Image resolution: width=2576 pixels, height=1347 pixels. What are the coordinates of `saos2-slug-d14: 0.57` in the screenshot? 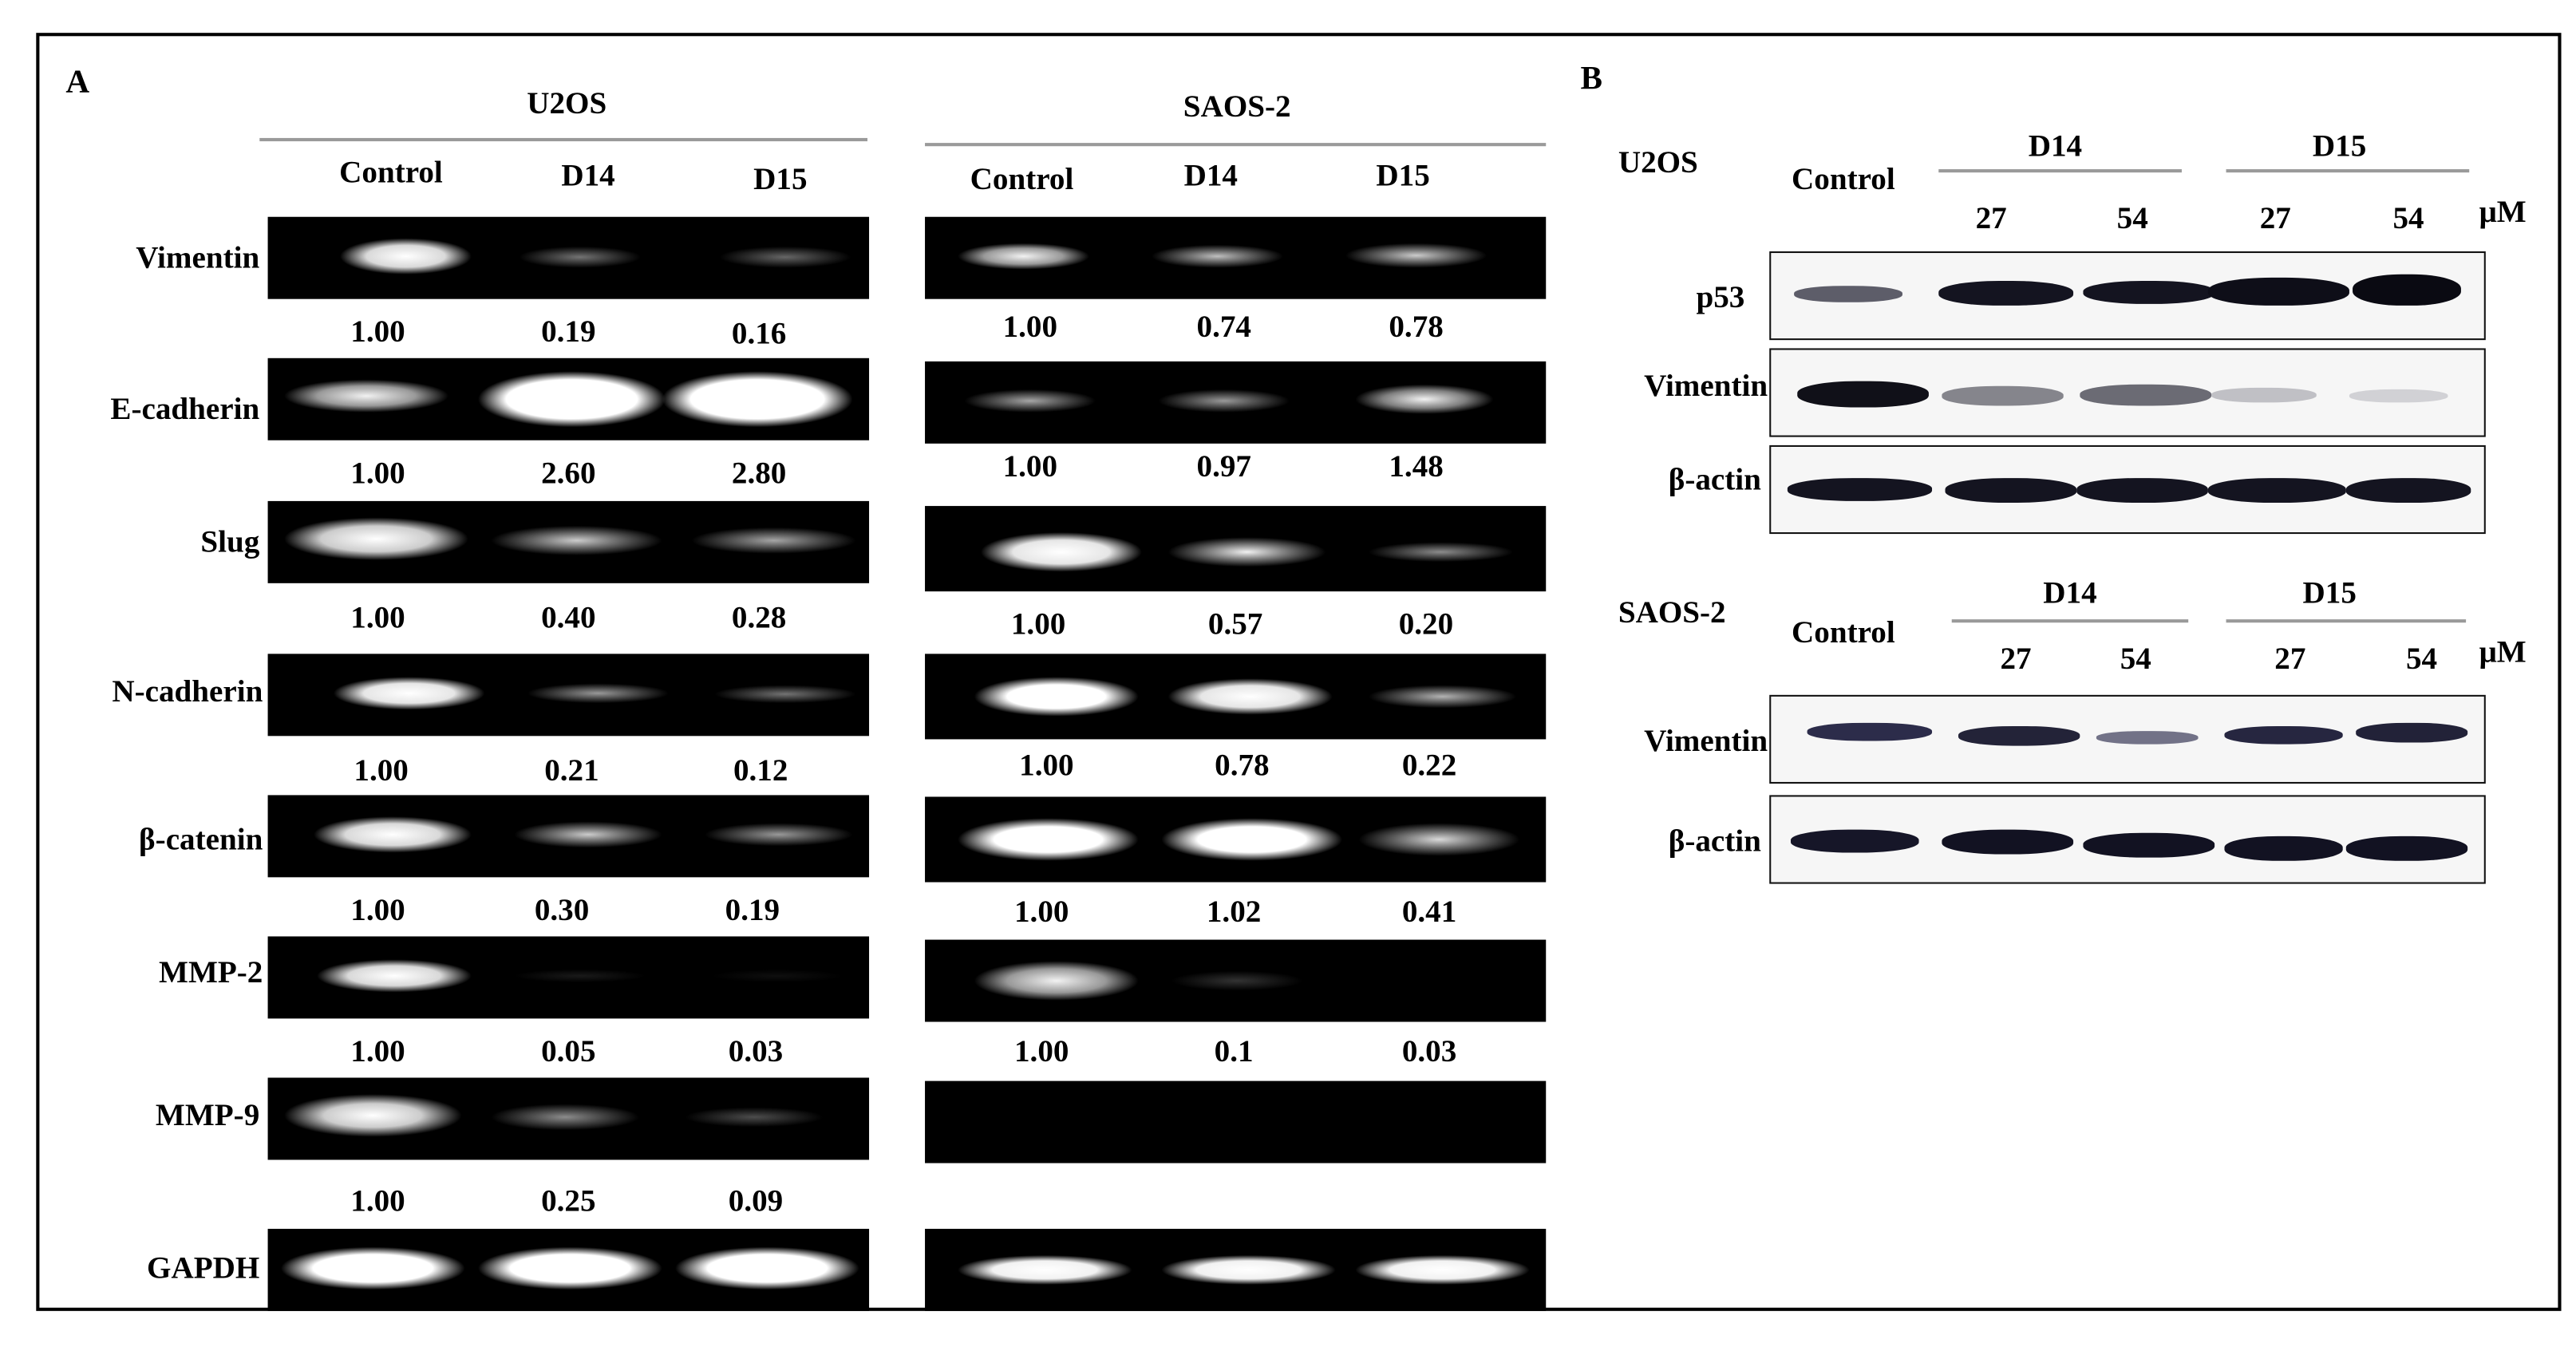 It's located at (1235, 624).